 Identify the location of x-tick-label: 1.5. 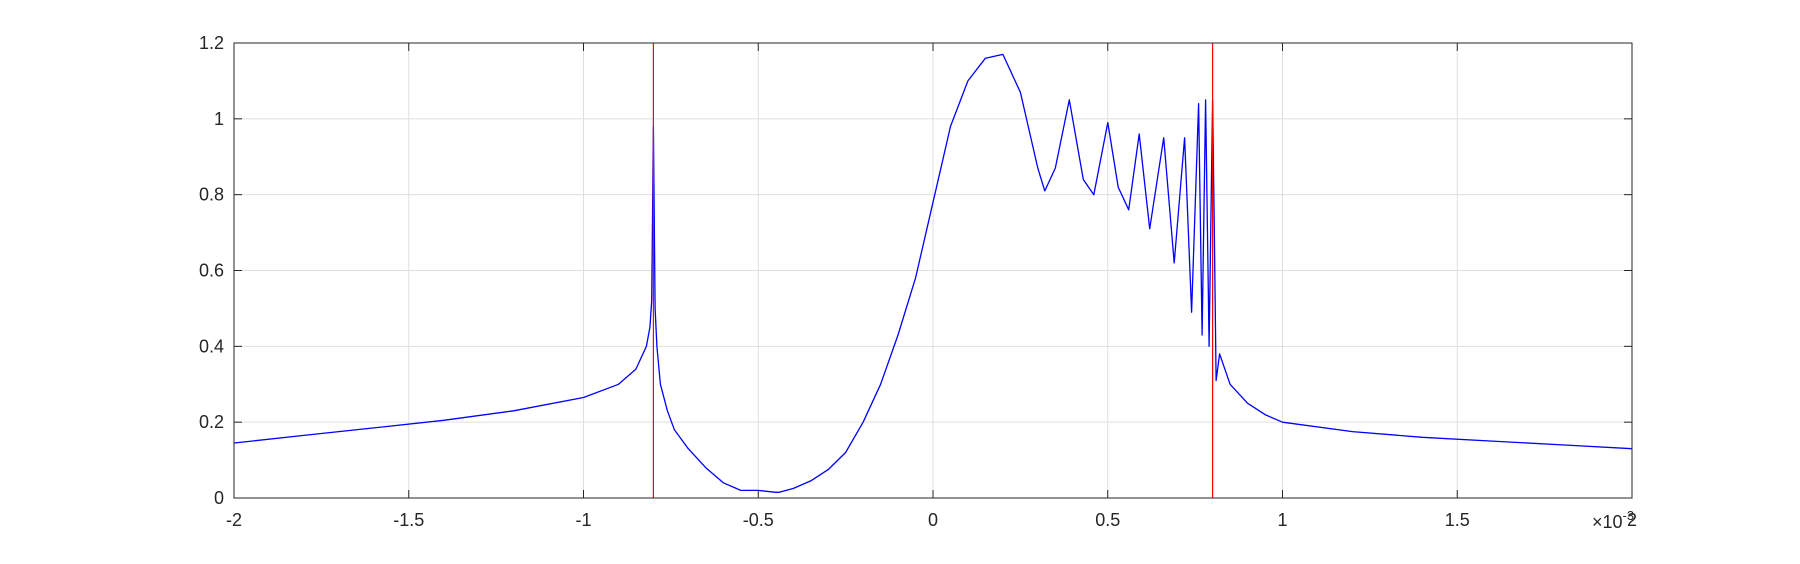
(1457, 520).